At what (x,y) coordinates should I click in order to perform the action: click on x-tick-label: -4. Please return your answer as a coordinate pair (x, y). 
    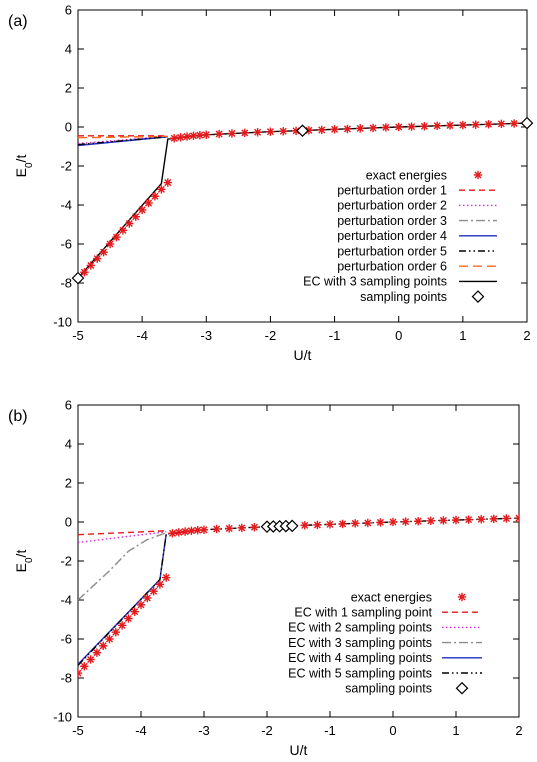
    Looking at the image, I should click on (141, 730).